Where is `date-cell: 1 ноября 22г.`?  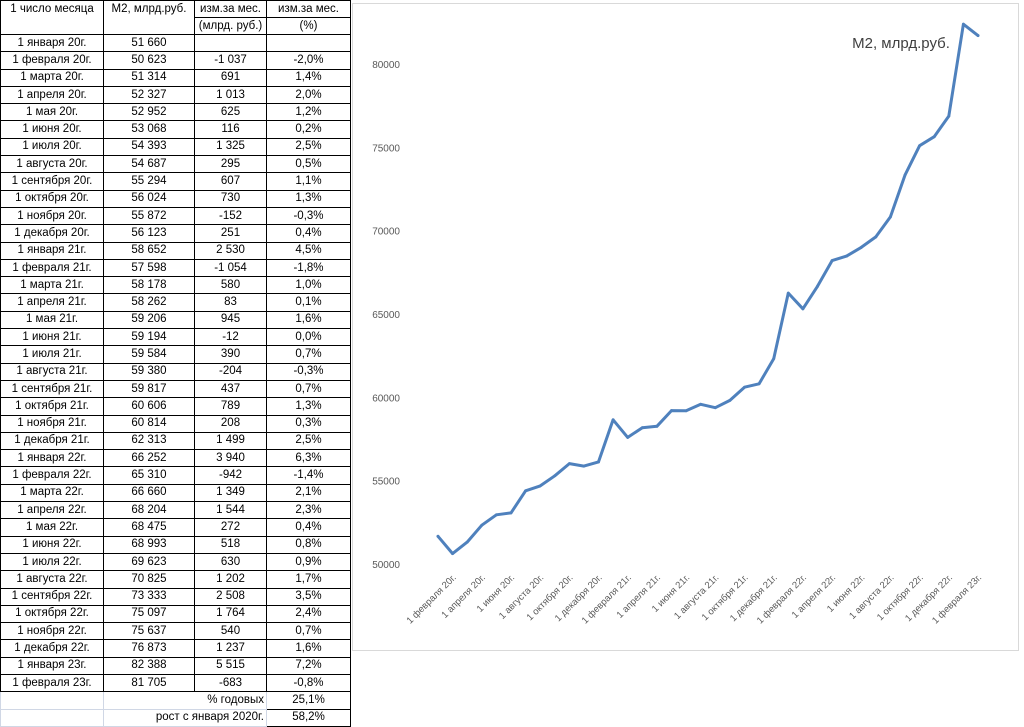 date-cell: 1 ноября 22г. is located at coordinates (52, 631).